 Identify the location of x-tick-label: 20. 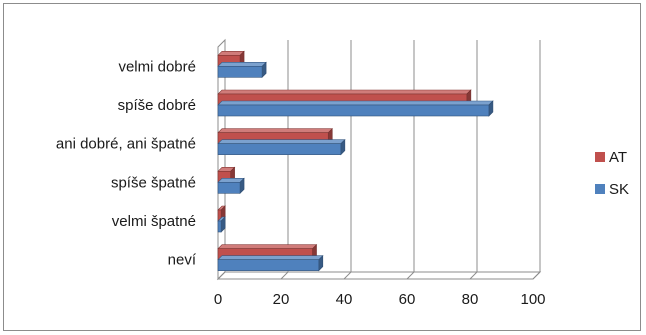
(281, 299).